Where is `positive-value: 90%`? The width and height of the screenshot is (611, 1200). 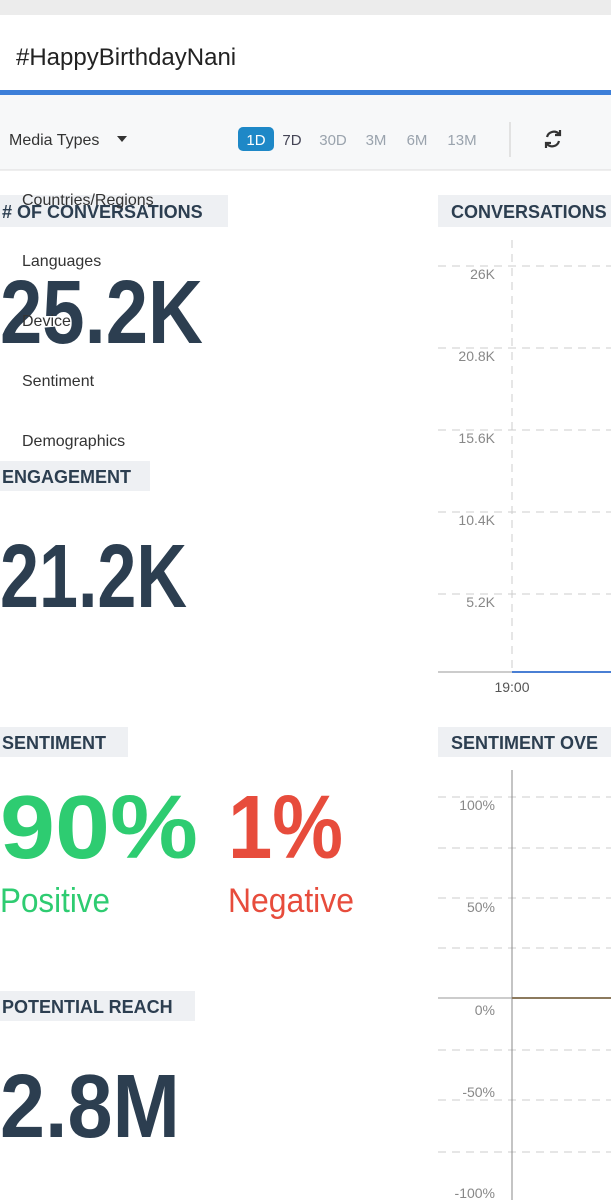 positive-value: 90% is located at coordinates (99, 828).